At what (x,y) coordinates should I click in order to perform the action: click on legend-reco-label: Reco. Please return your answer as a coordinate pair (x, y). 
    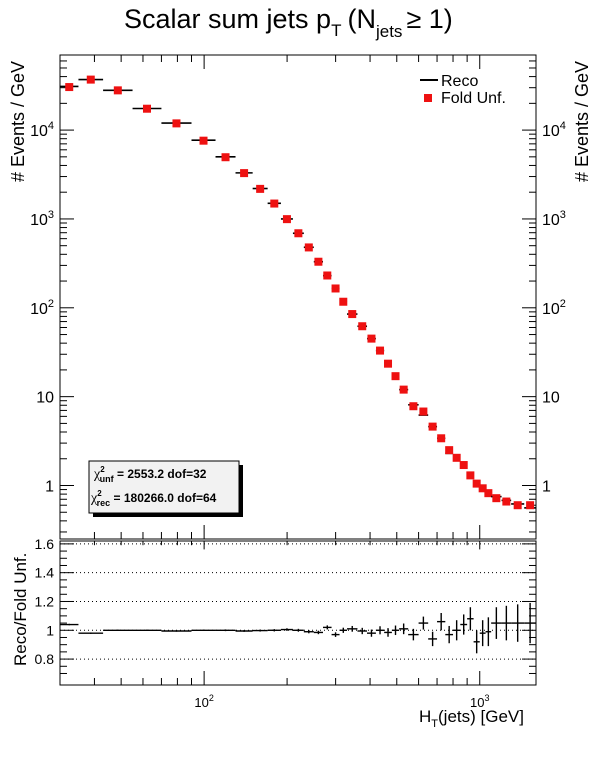
    Looking at the image, I should click on (459, 81).